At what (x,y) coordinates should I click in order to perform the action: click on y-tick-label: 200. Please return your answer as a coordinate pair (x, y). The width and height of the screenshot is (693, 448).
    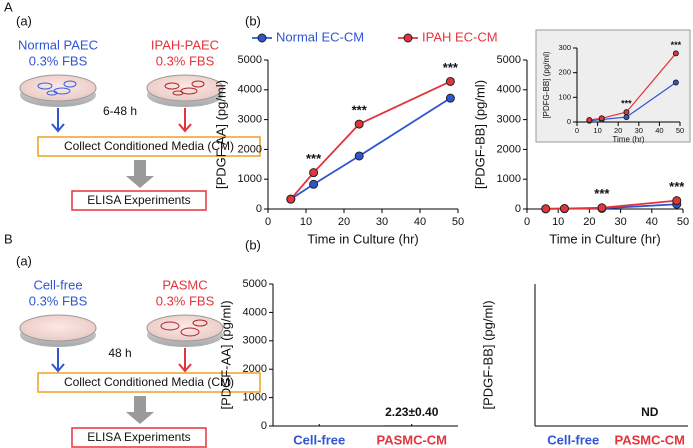
    Looking at the image, I should click on (564, 72).